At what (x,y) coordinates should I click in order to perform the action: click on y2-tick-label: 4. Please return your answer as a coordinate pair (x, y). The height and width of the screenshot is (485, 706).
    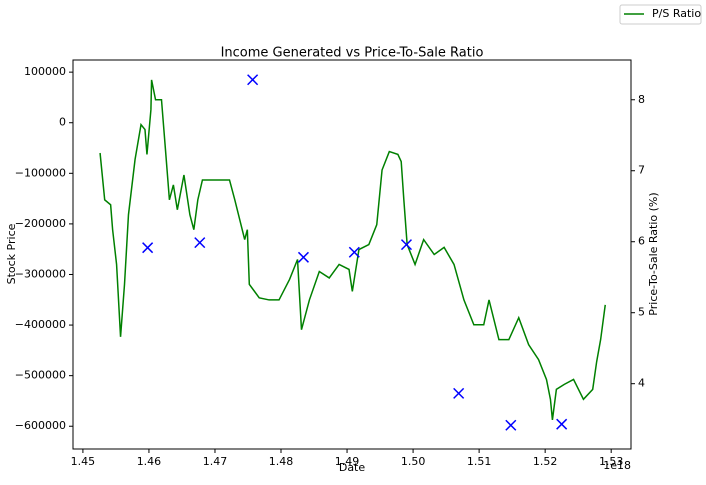
    Looking at the image, I should click on (641, 383).